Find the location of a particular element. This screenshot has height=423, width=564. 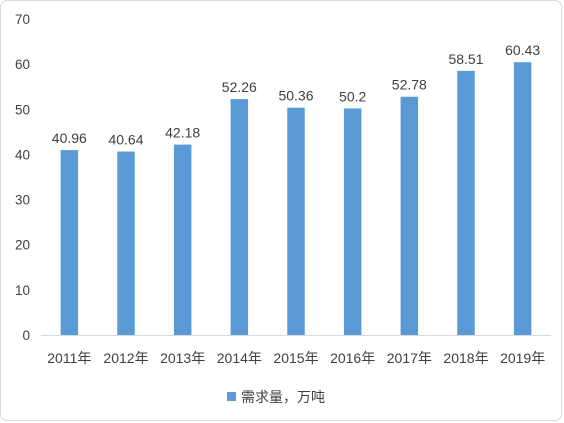

y-tick-label: 10 is located at coordinates (22, 290).